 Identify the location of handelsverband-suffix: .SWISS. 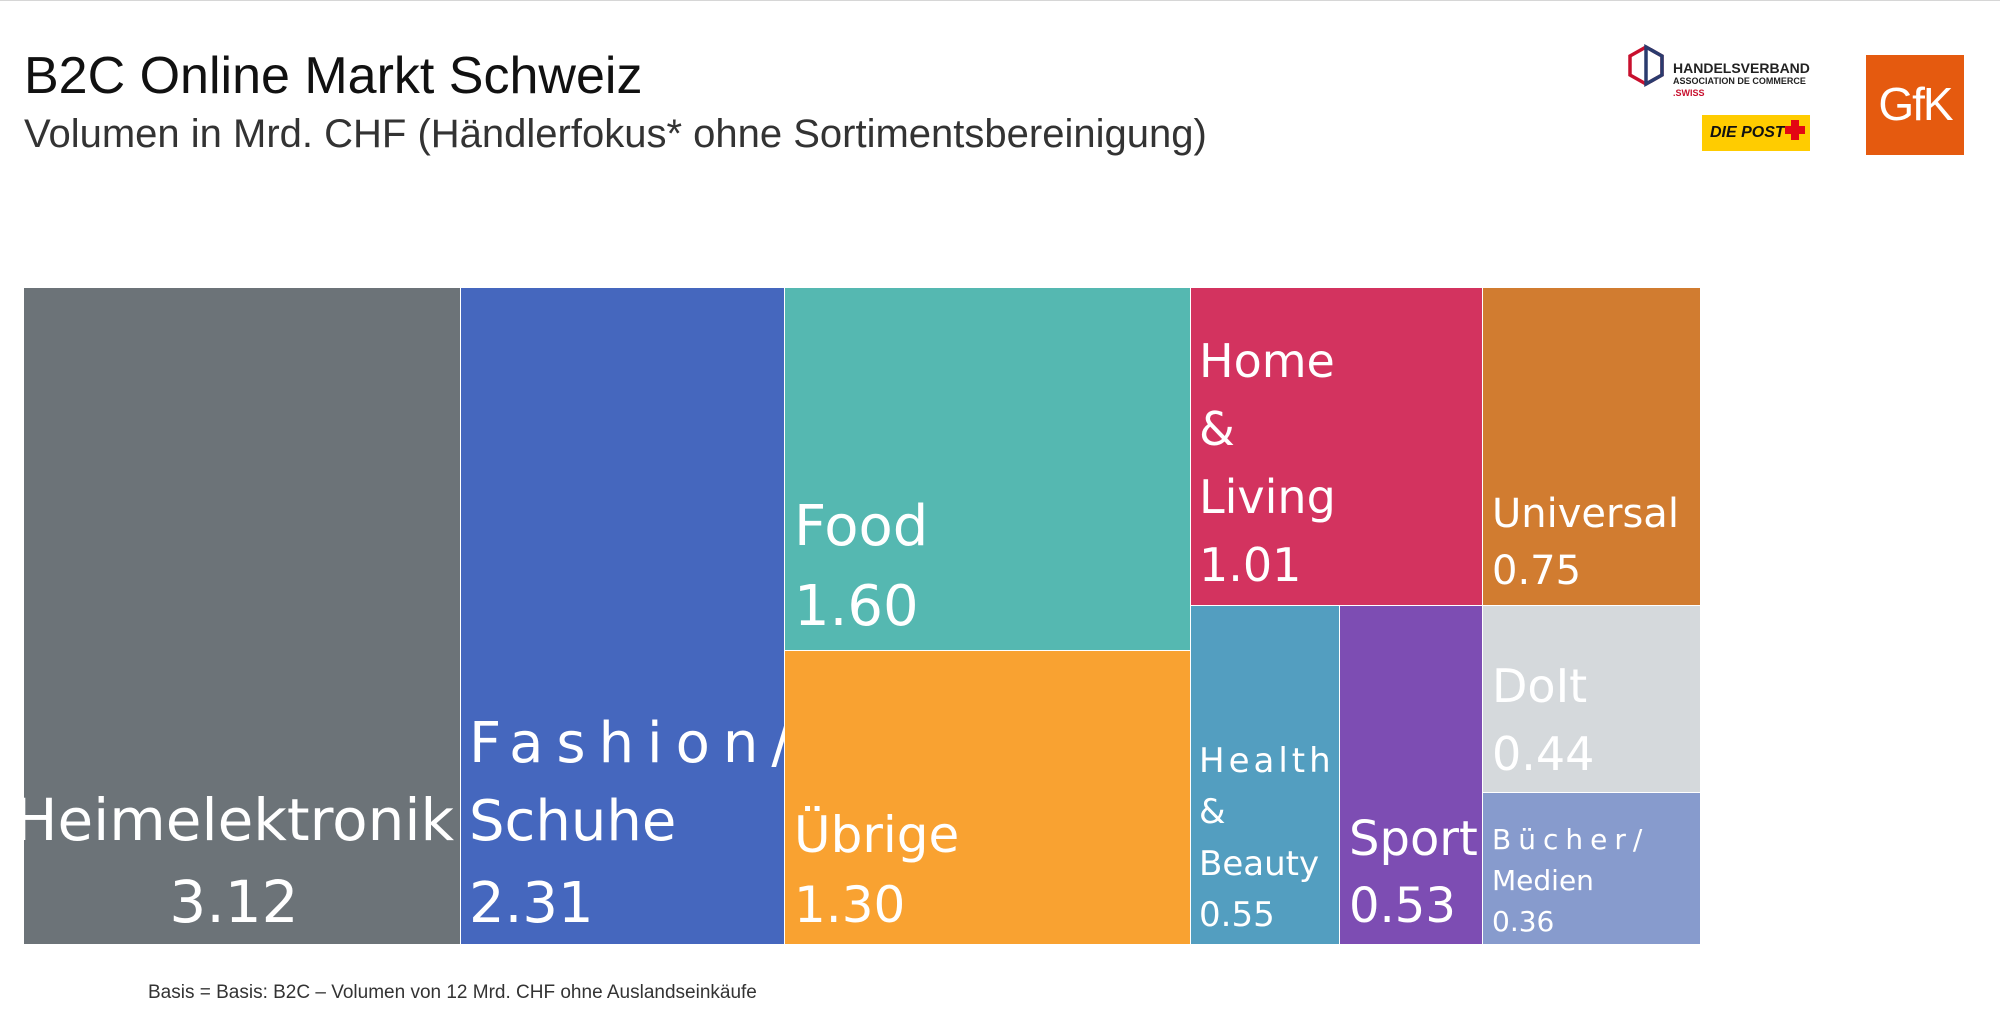
(1689, 93).